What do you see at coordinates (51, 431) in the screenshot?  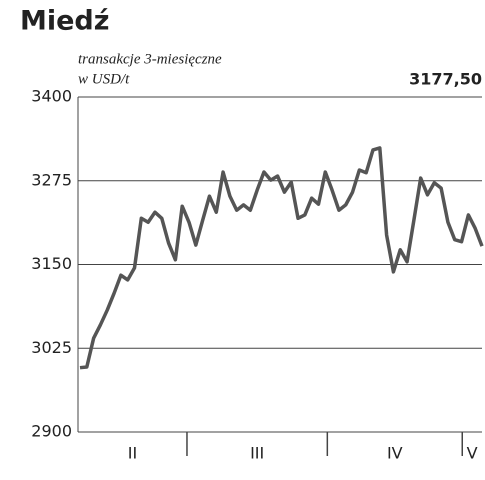 I see `y-tick-label: 2900` at bounding box center [51, 431].